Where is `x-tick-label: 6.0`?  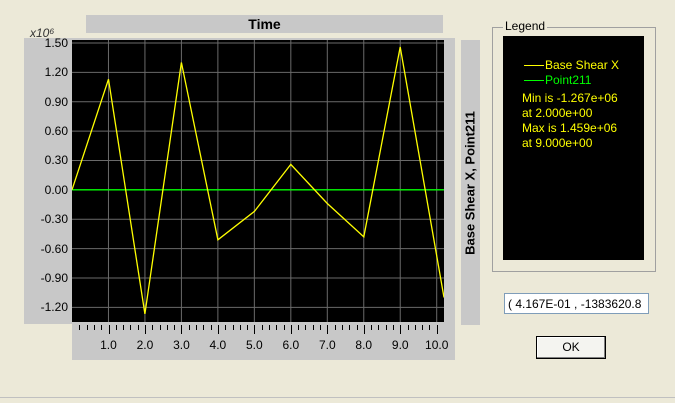
x-tick-label: 6.0 is located at coordinates (291, 345).